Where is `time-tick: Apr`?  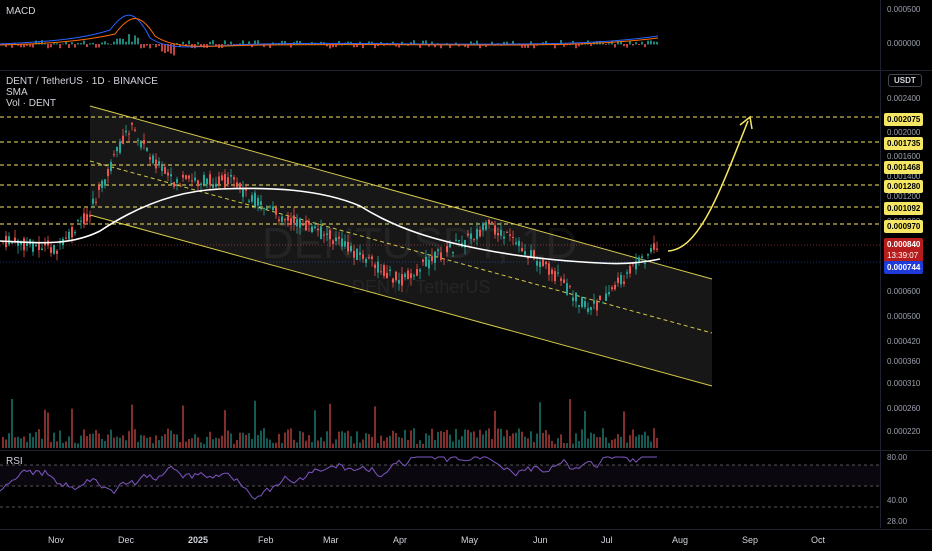 time-tick: Apr is located at coordinates (400, 540).